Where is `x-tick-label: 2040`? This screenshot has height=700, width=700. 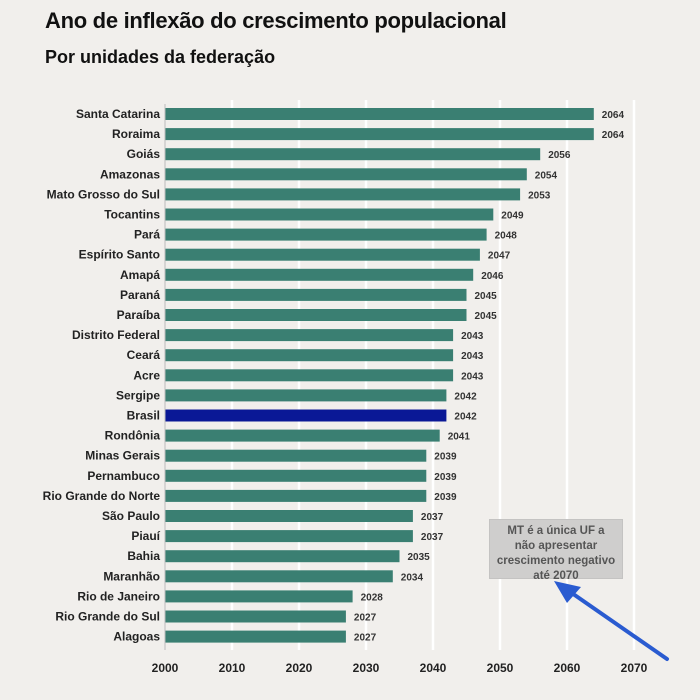
x-tick-label: 2040 is located at coordinates (433, 668).